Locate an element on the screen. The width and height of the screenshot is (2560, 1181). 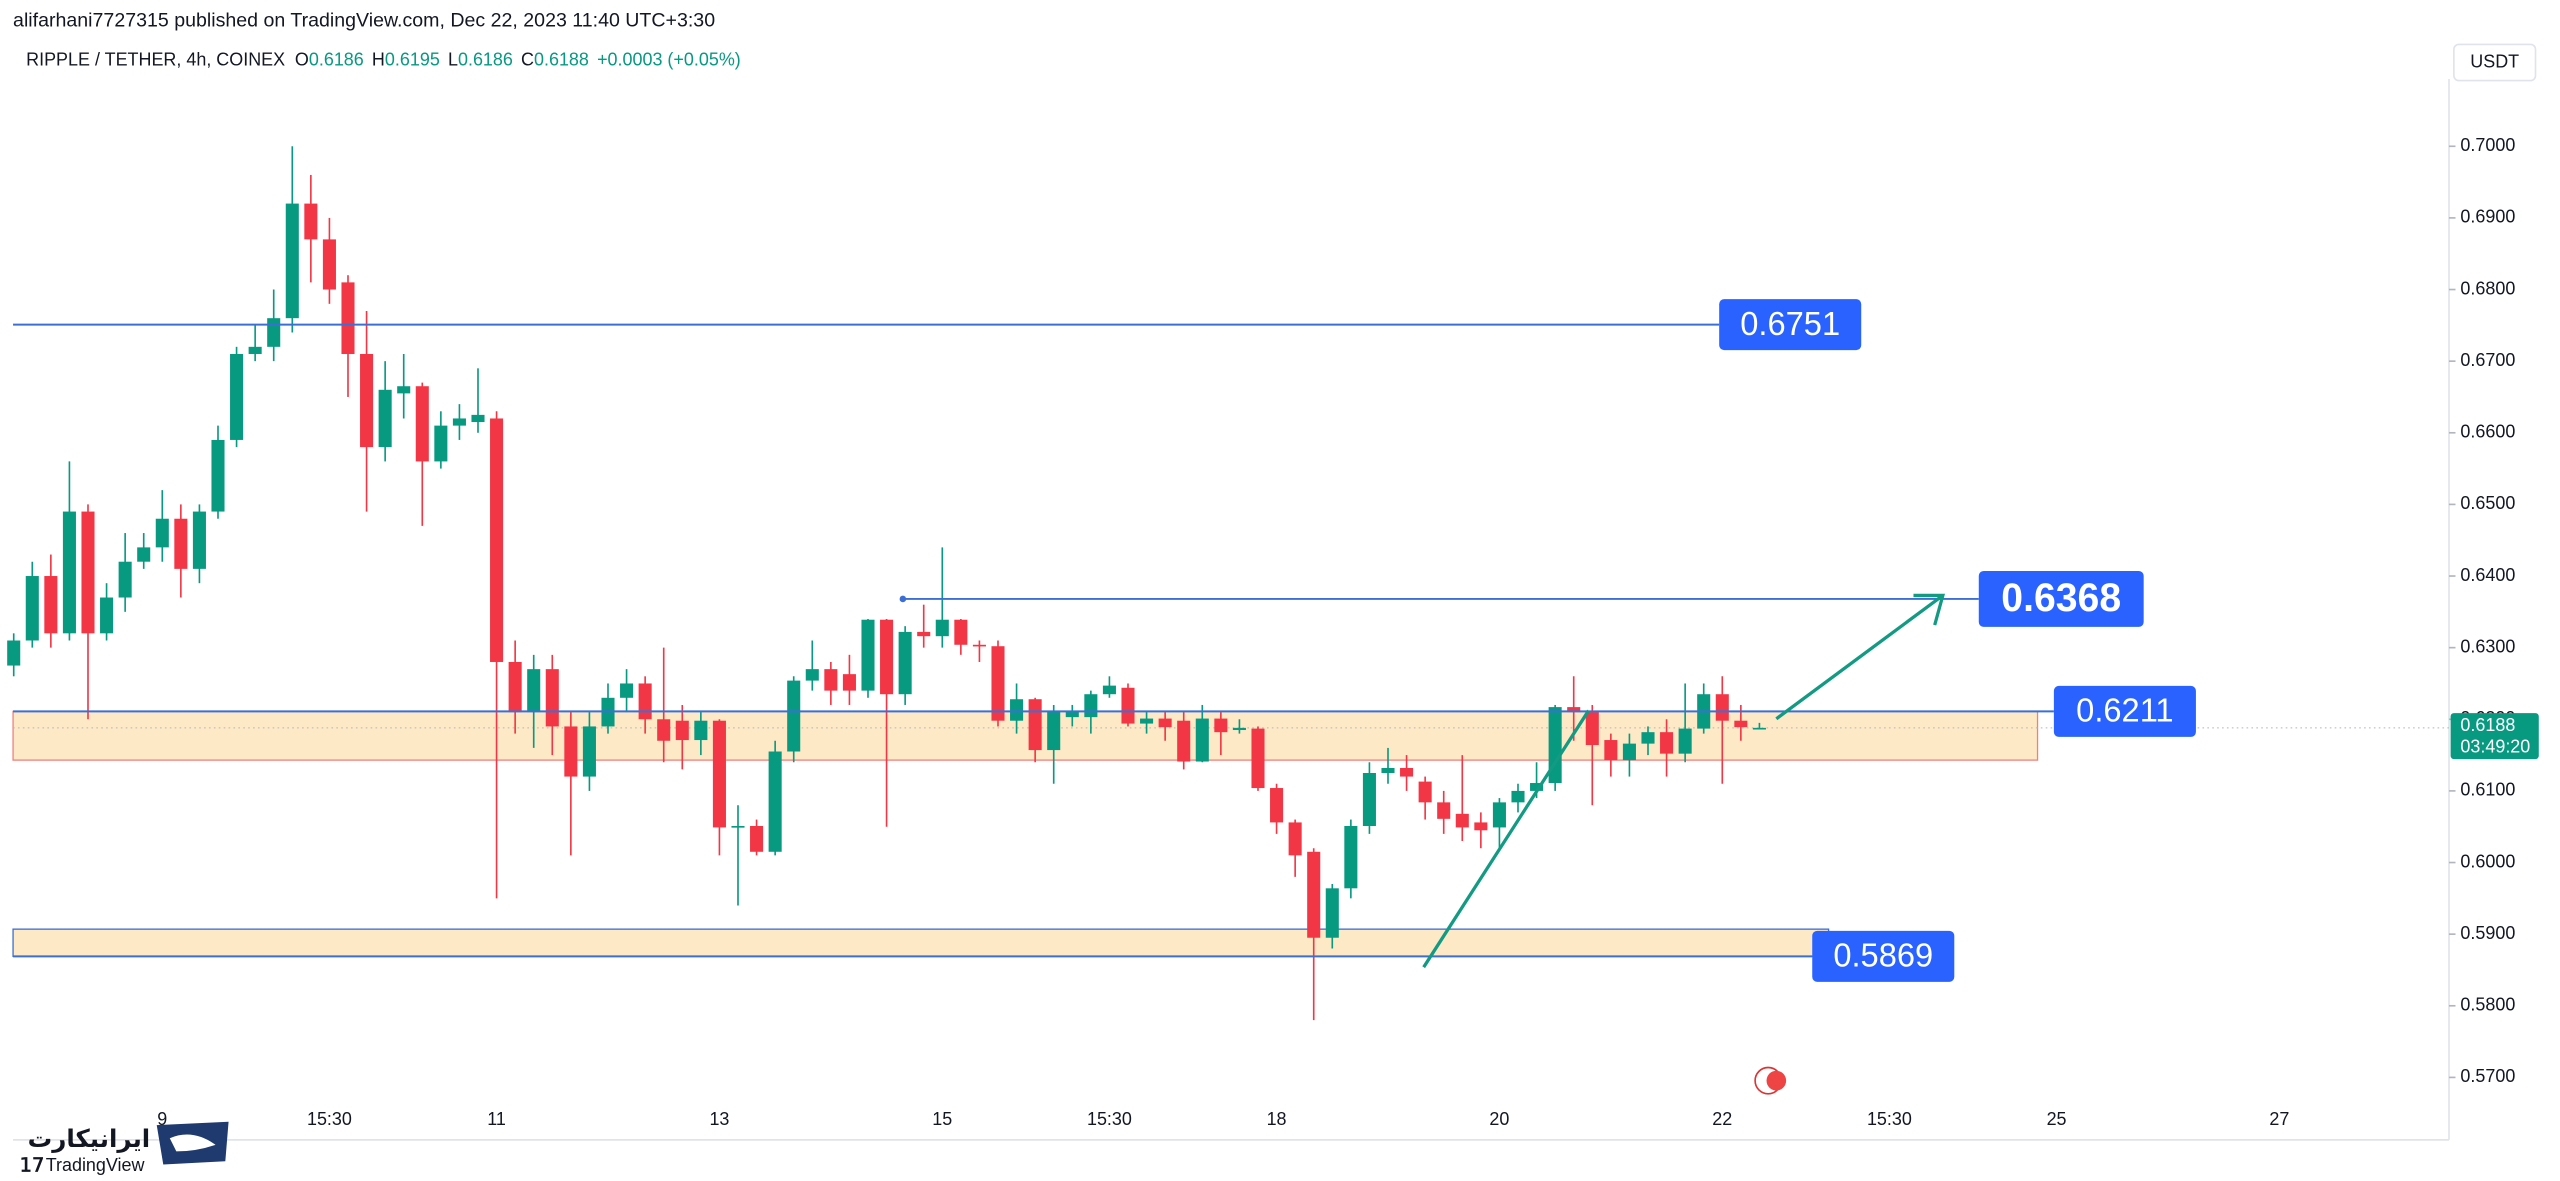
arrow-head is located at coordinates (1929, 609).